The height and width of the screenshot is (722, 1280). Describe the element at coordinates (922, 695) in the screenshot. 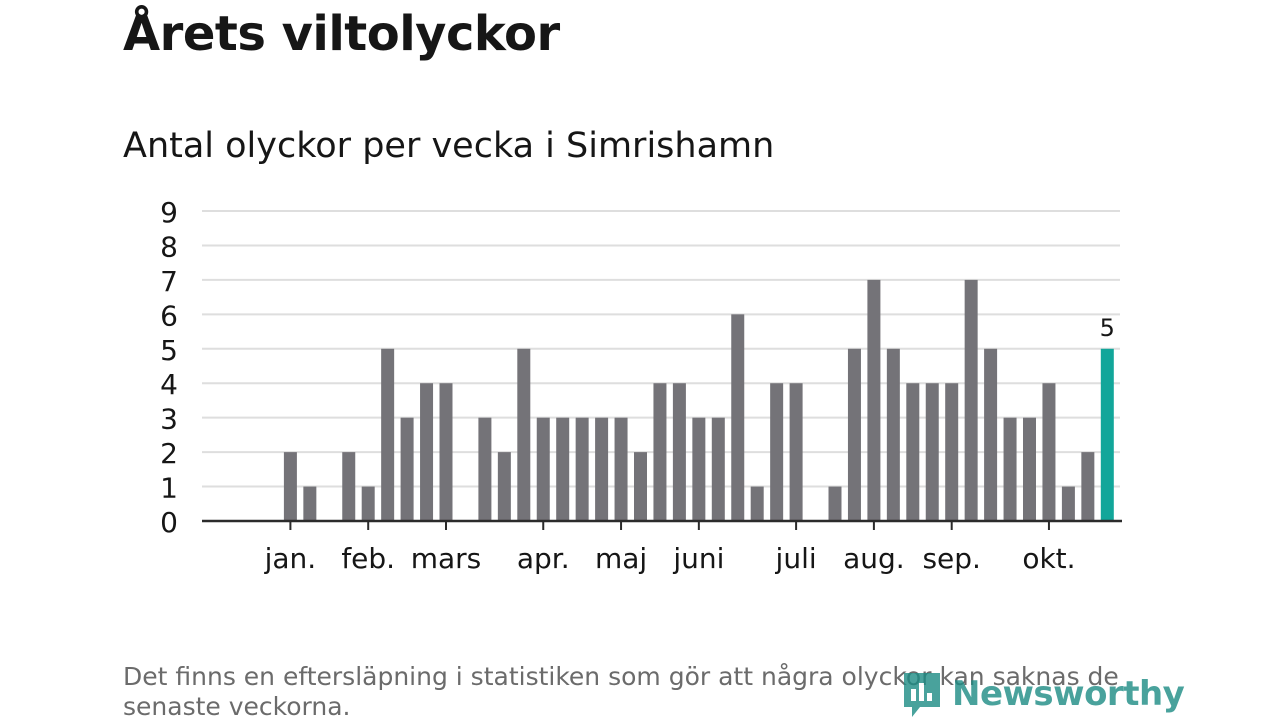

I see `newsworthy-logo-icon` at that location.